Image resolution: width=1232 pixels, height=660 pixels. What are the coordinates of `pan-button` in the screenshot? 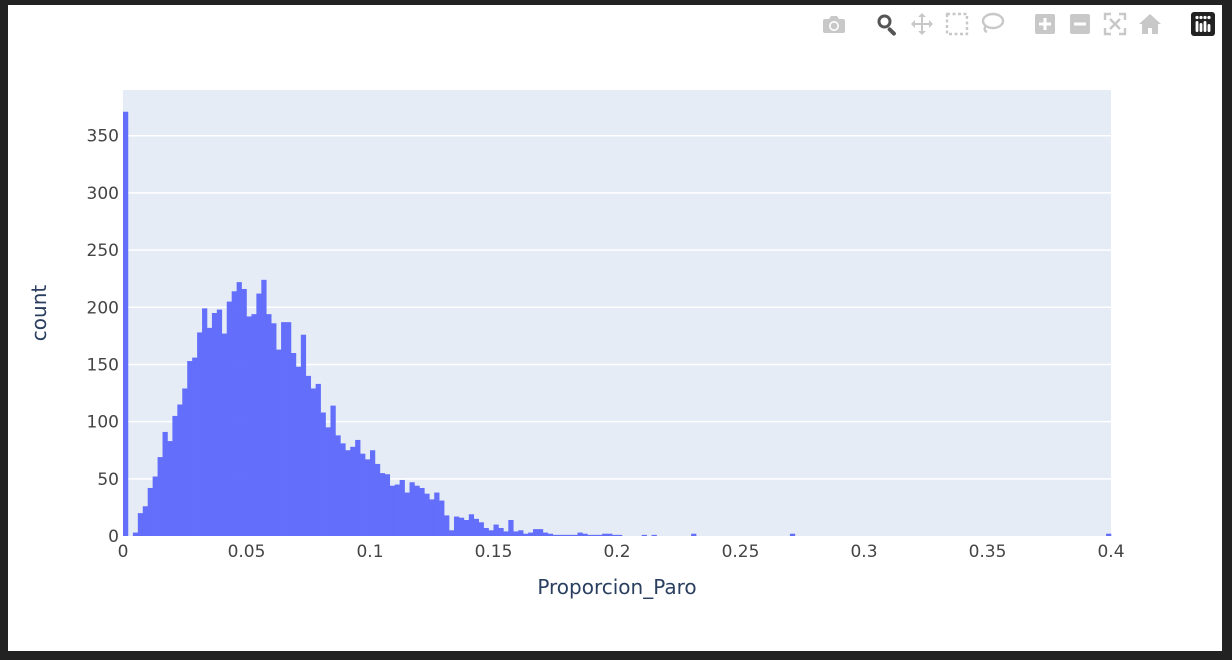 It's located at (921, 24).